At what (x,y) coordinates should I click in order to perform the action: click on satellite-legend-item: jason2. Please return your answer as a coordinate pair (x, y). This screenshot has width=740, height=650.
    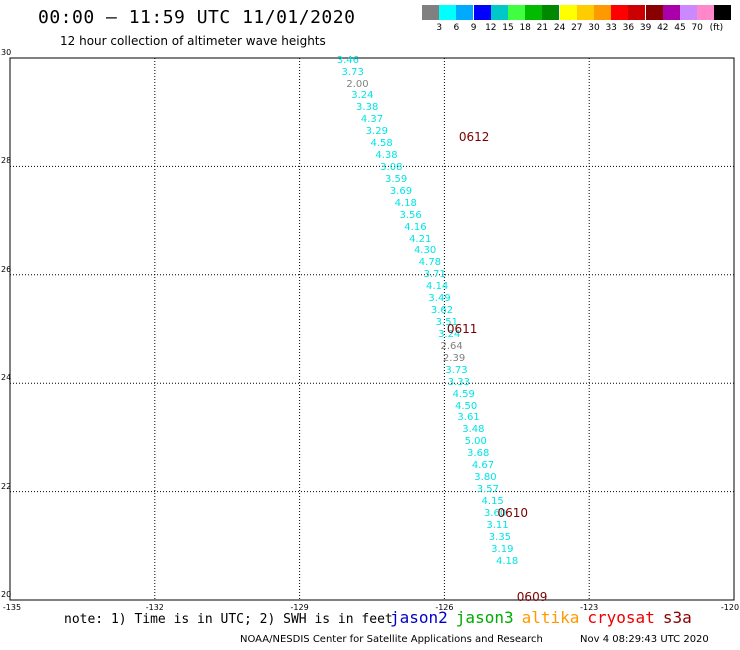
    Looking at the image, I should click on (419, 617).